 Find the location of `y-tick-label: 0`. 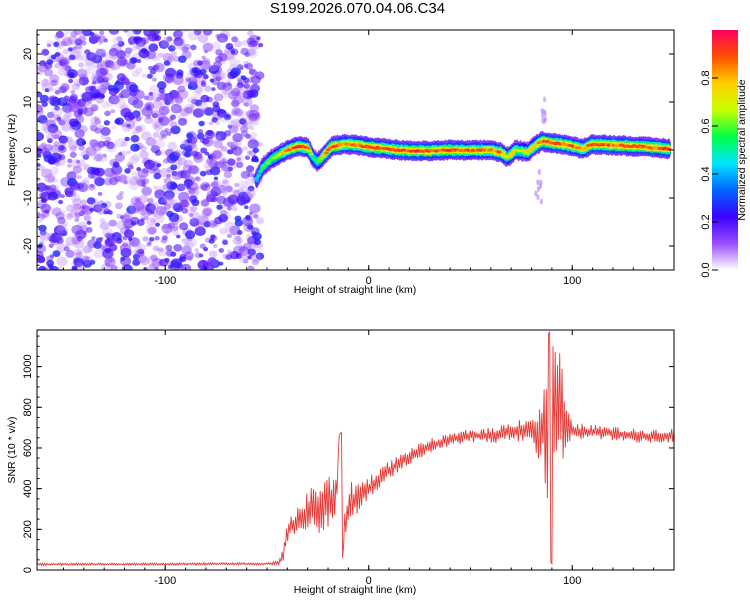

y-tick-label: 0 is located at coordinates (28, 150).